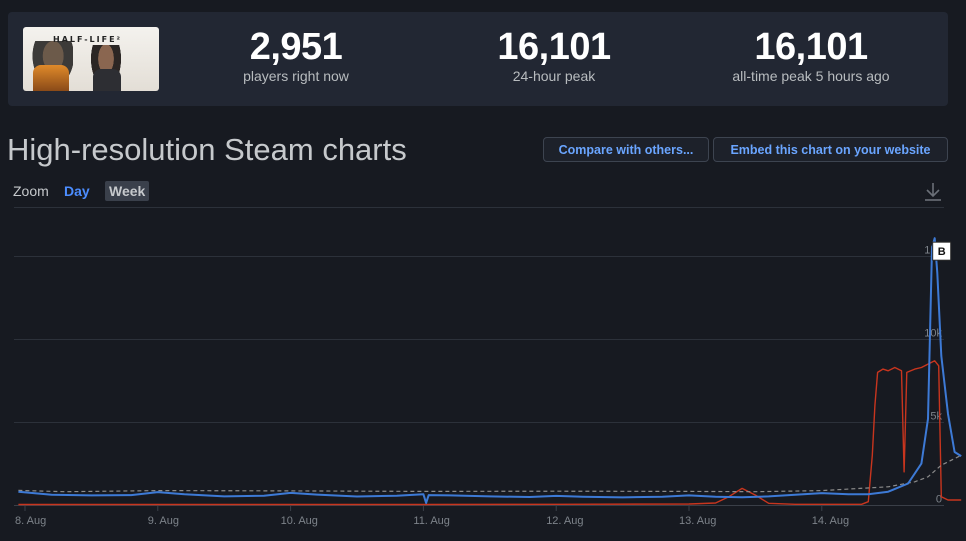  I want to click on series-line-average, so click(490, 473).